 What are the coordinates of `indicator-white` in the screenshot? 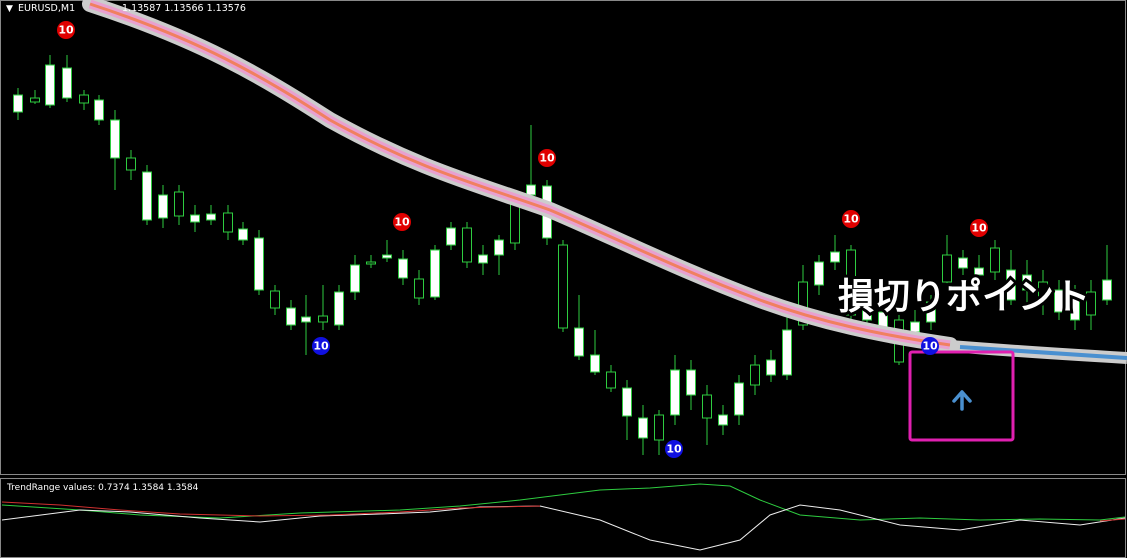 It's located at (563, 527).